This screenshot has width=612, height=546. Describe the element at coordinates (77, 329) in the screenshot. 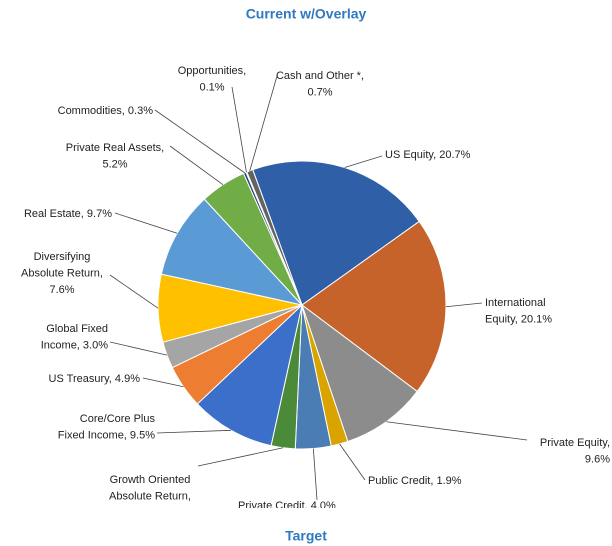

I see `data-label: Global Fixed` at that location.